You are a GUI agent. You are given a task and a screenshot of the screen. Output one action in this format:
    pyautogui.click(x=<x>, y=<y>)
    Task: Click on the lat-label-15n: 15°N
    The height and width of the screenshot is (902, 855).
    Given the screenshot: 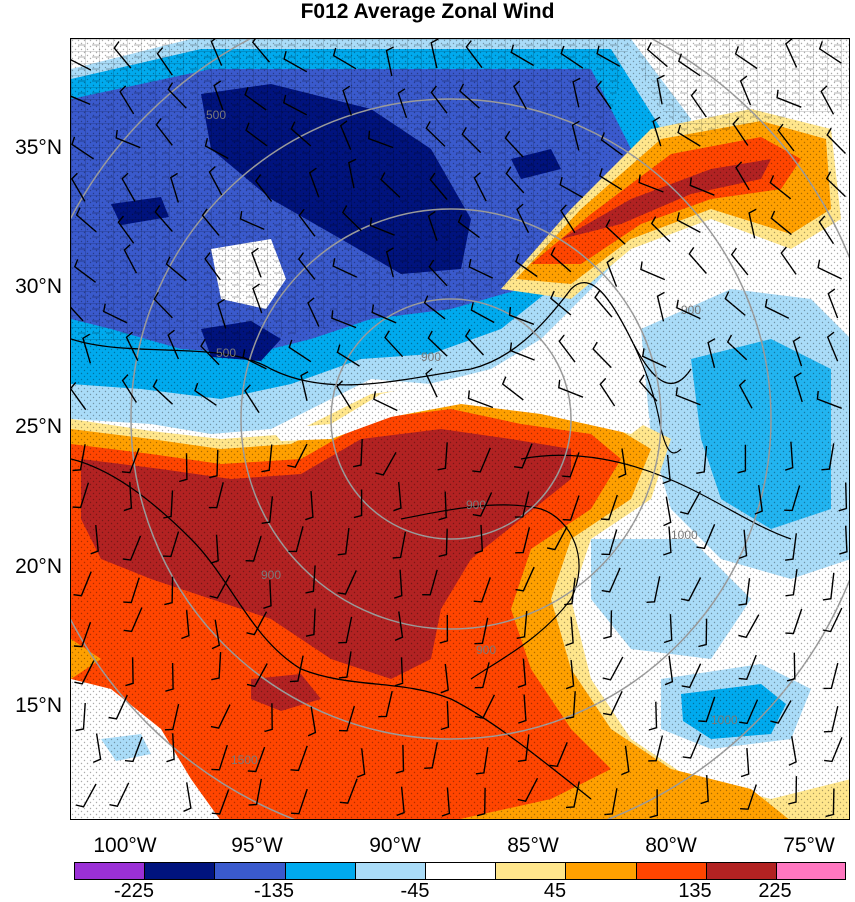 What is the action you would take?
    pyautogui.click(x=38, y=705)
    